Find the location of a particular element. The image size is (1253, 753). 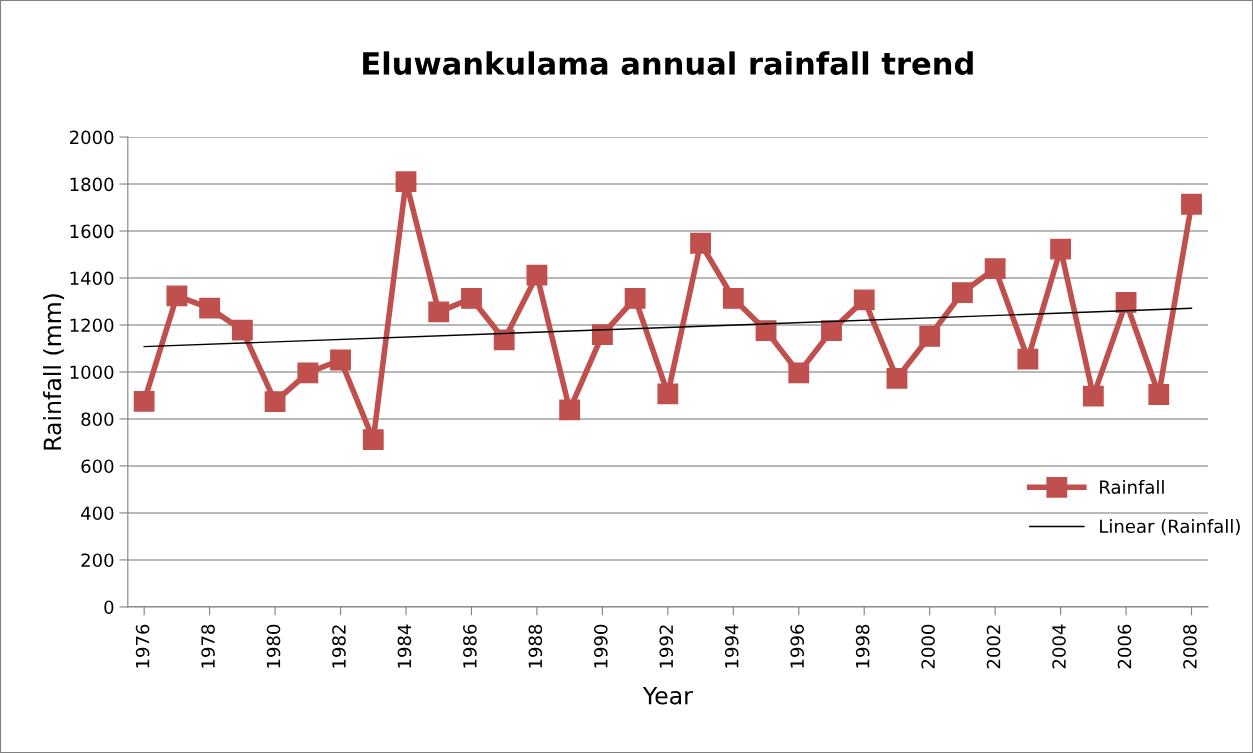

x-tick-label: 1978 is located at coordinates (208, 646).